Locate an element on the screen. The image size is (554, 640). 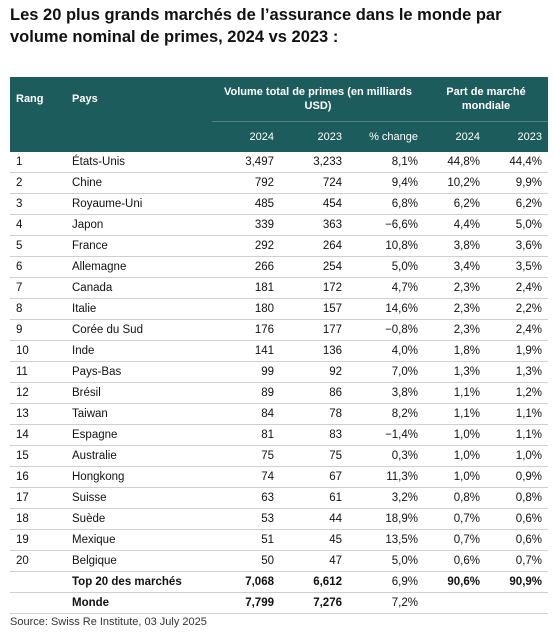
value-cell: 3,4% is located at coordinates (455, 267).